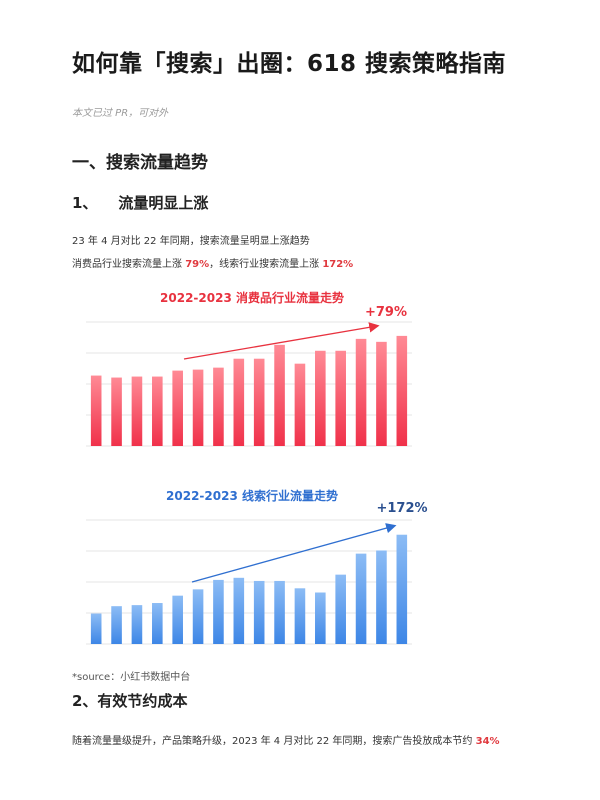 Image resolution: width=600 pixels, height=800 pixels. What do you see at coordinates (401, 508) in the screenshot?
I see `growth-annotation: +172%` at bounding box center [401, 508].